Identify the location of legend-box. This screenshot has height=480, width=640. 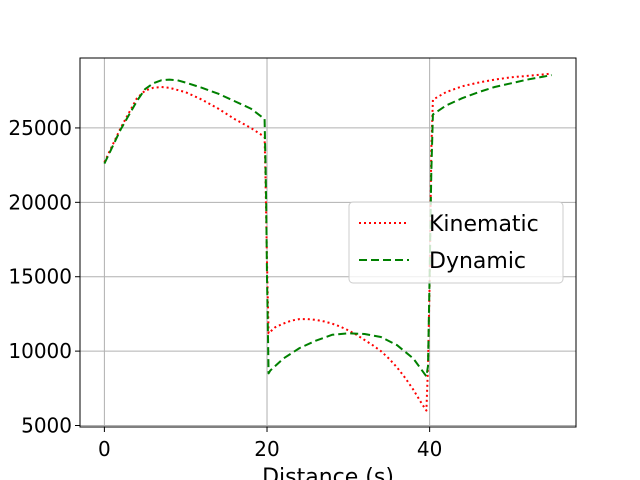
(456, 242).